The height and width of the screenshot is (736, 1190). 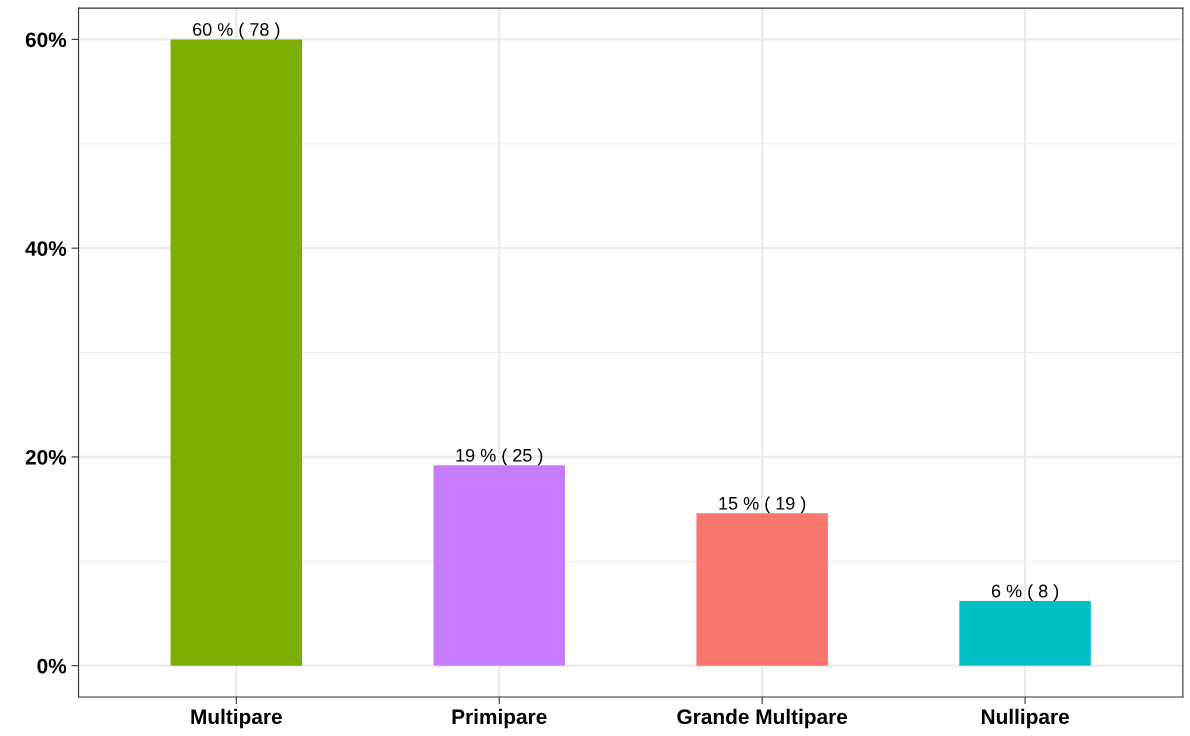 I want to click on y-tick-label: 0%, so click(x=52, y=666).